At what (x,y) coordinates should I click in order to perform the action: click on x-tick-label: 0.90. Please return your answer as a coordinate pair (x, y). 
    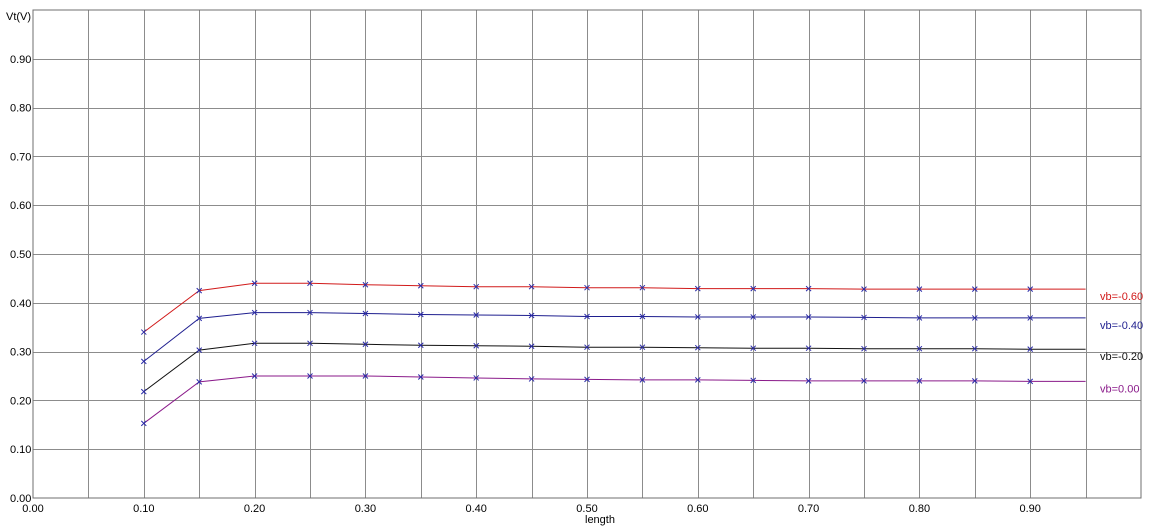
    Looking at the image, I should click on (1029, 509).